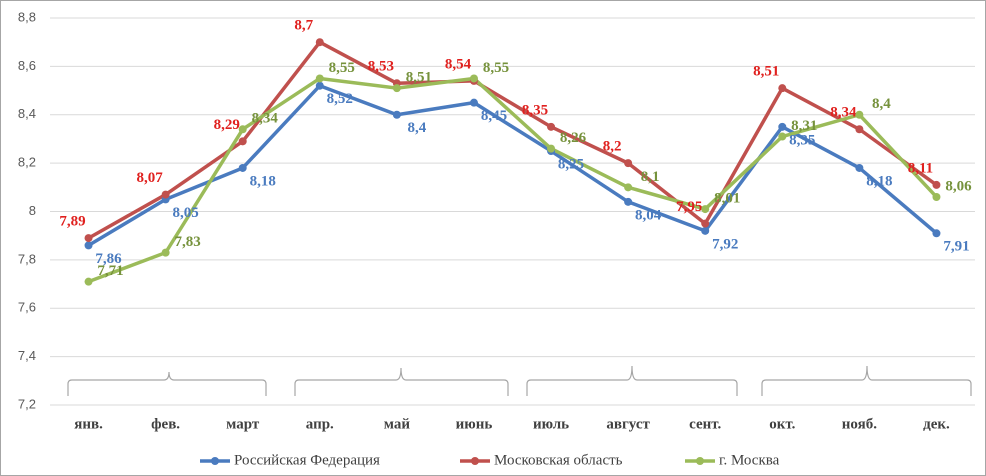 The image size is (986, 476). I want to click on data-label: 7,71, so click(110, 271).